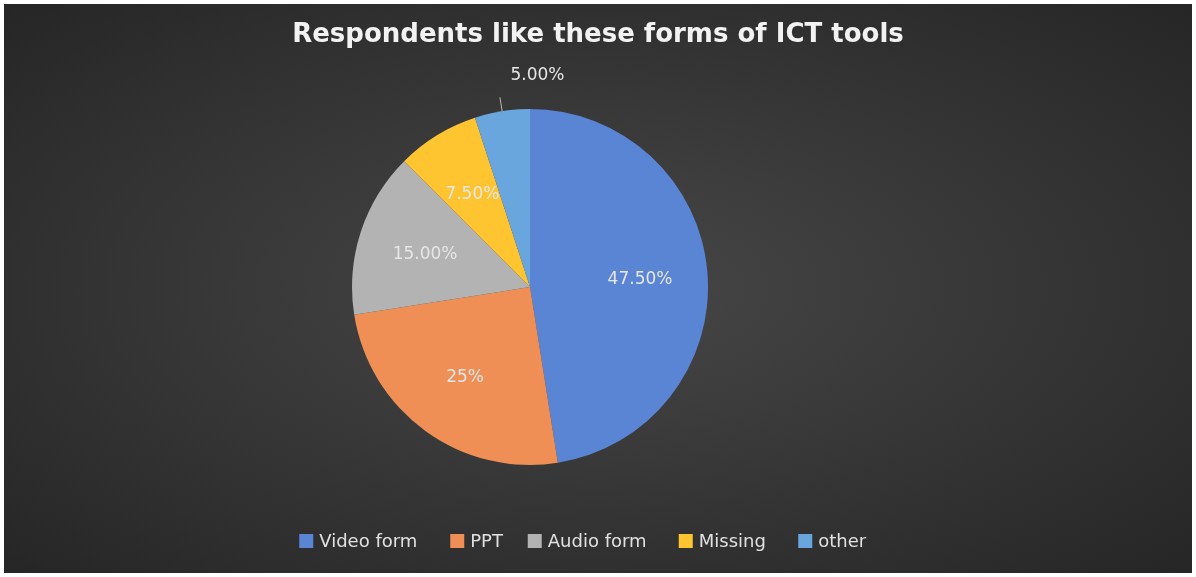  Describe the element at coordinates (368, 541) in the screenshot. I see `legend-label: Video form` at that location.